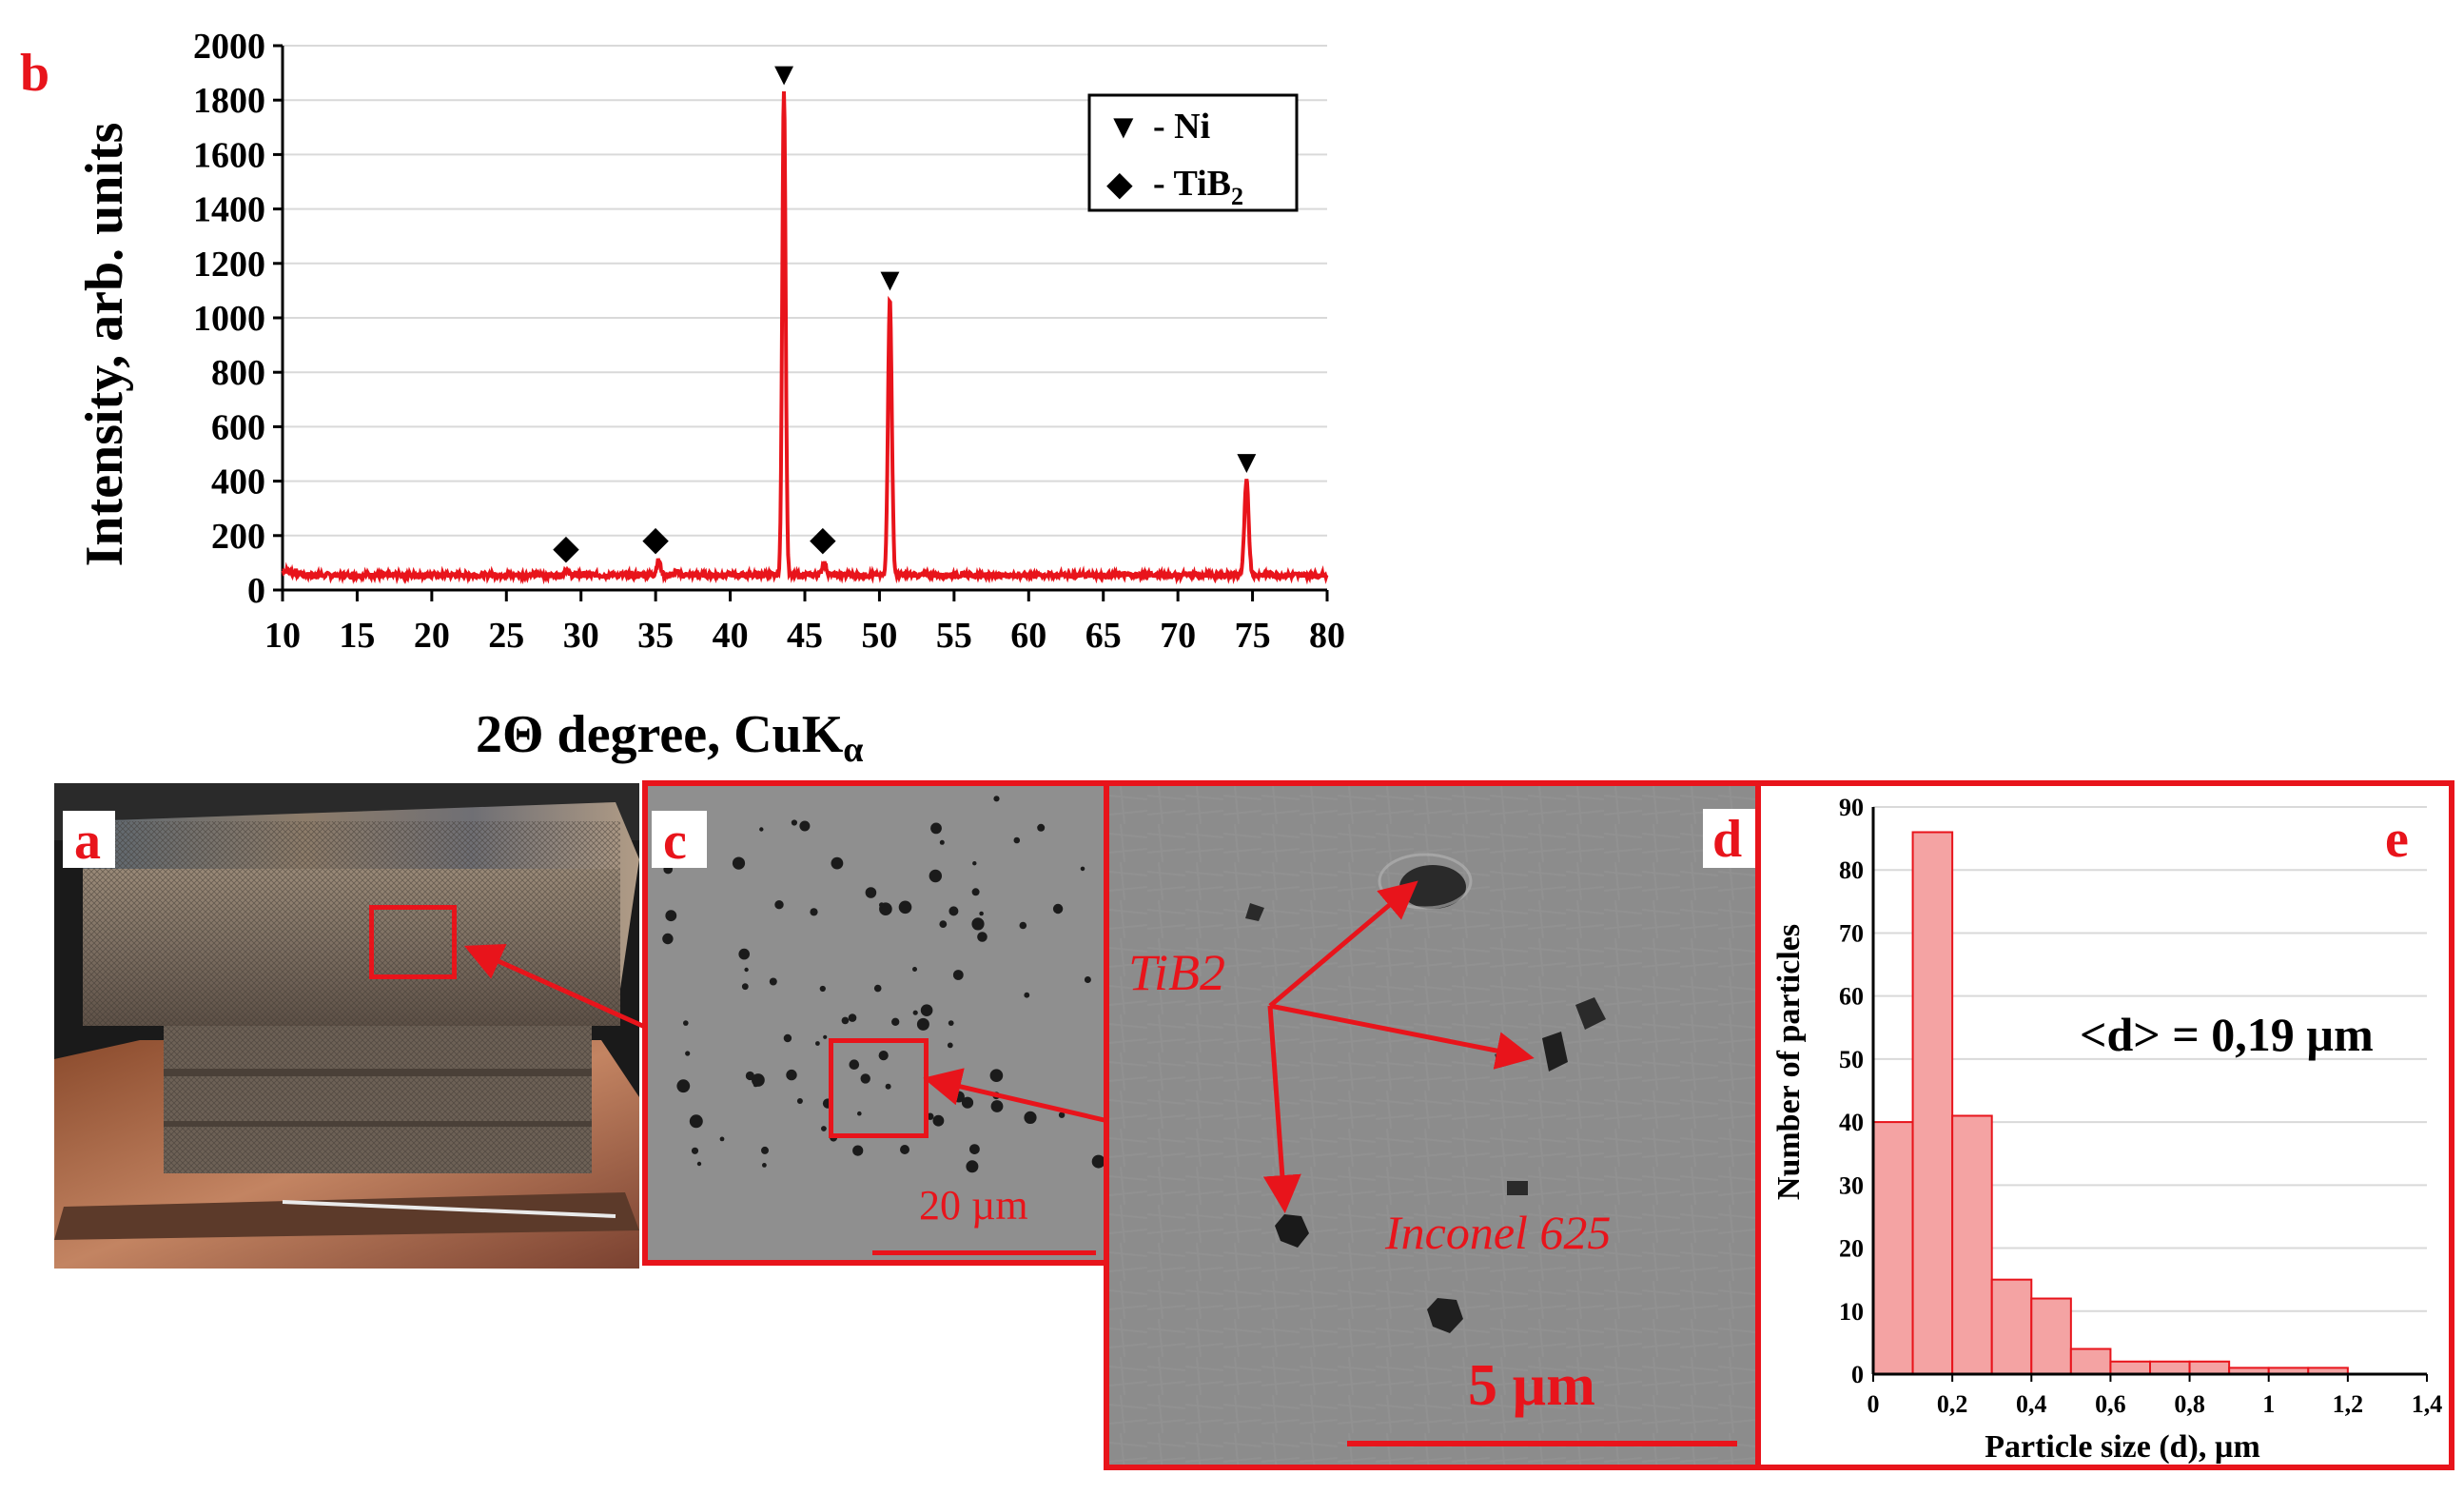  Describe the element at coordinates (1498, 1232) in the screenshot. I see `micrograph-d-inconel-label: Inconel 625` at that location.